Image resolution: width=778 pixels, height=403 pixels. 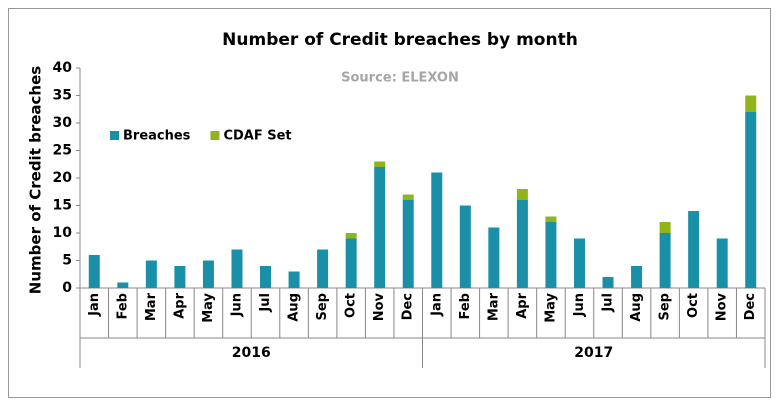 I want to click on y-tick-label: 40, so click(x=63, y=68).